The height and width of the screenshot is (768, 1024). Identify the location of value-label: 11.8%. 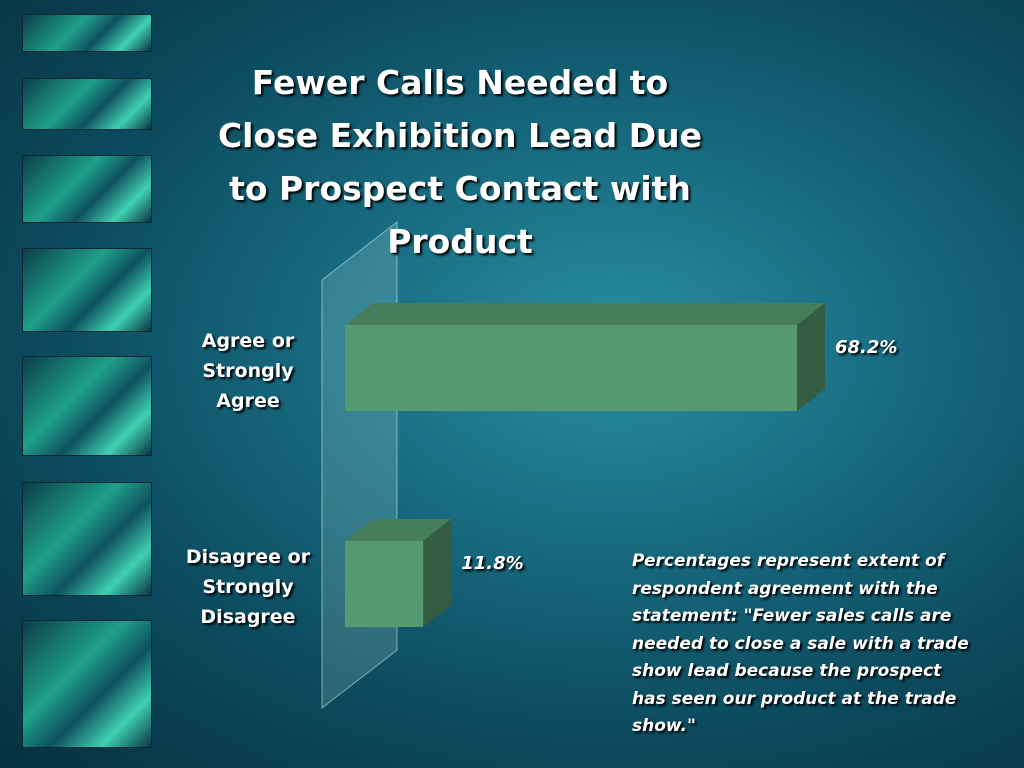
(492, 563).